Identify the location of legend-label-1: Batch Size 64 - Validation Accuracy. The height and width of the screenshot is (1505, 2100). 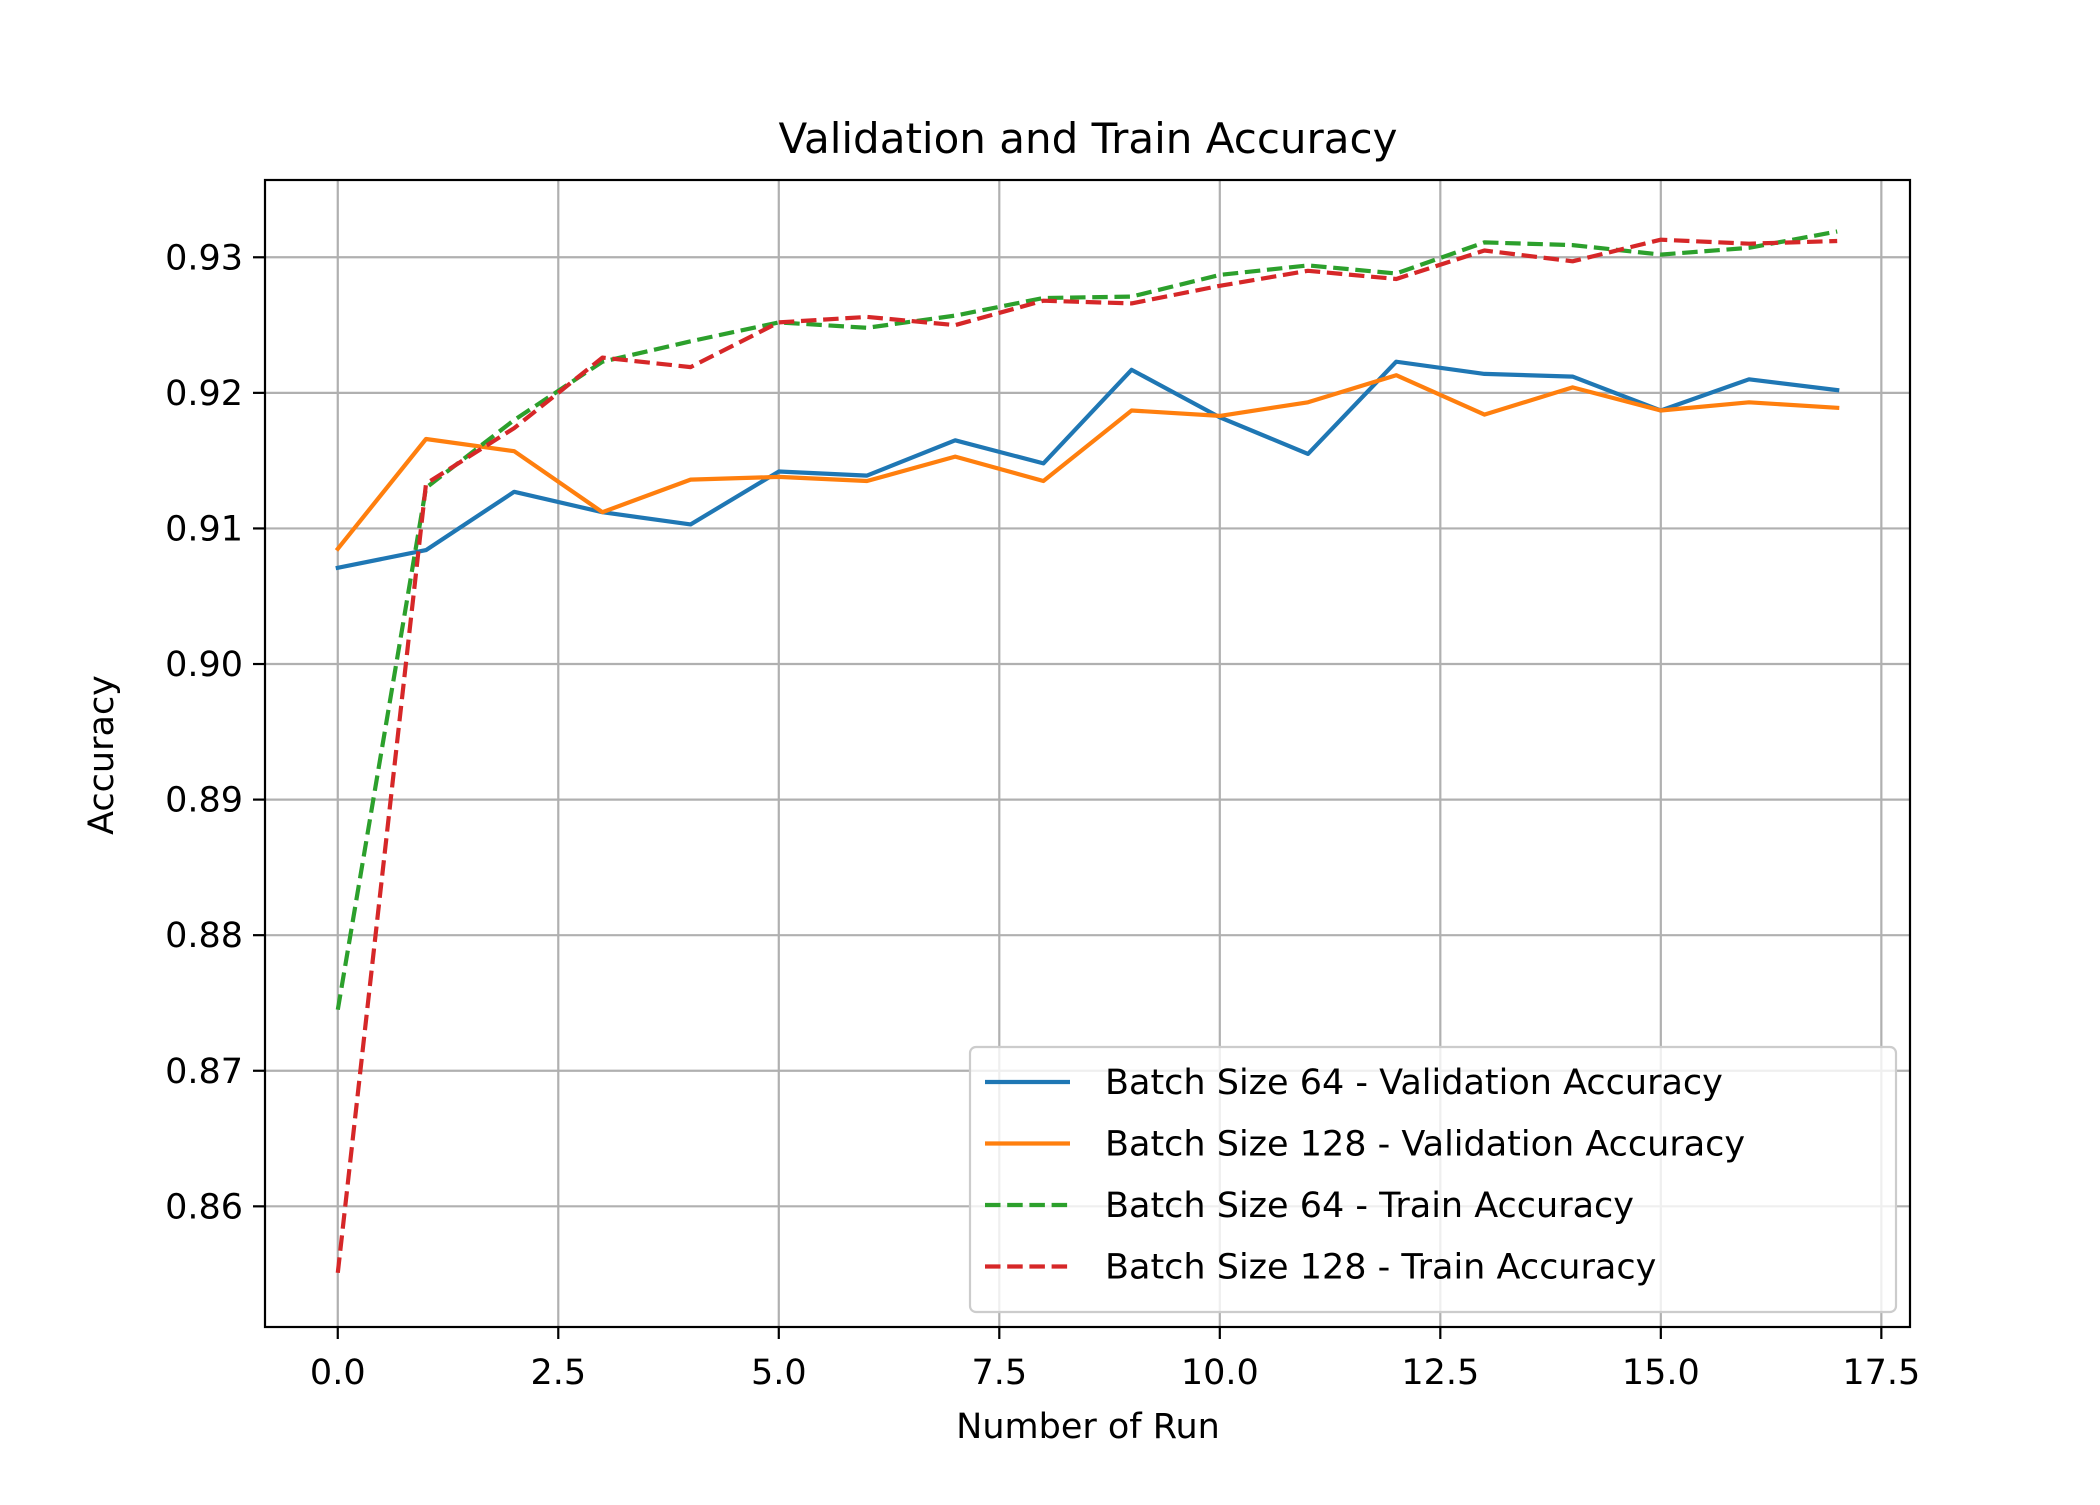
(1414, 1083).